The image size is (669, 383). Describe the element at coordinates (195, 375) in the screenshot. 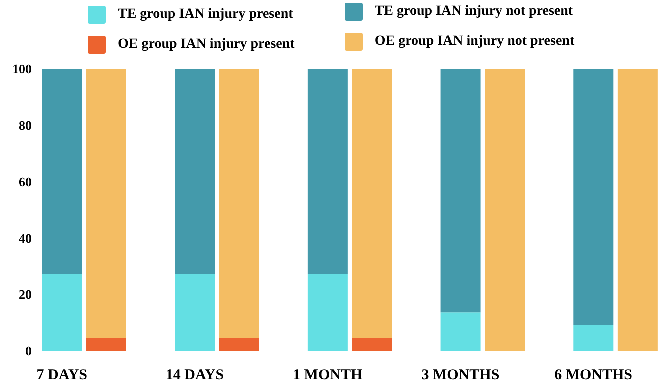

I see `x-tick-label: 14 DAYS` at that location.